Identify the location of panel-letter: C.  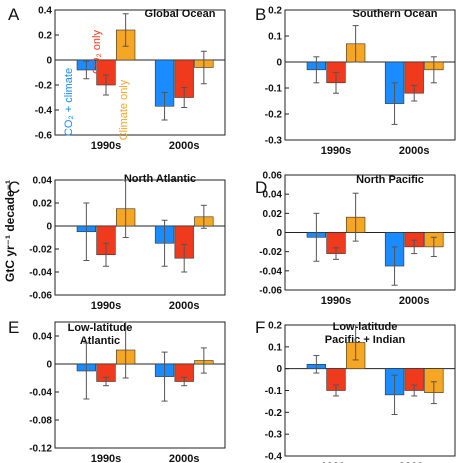
(14, 187).